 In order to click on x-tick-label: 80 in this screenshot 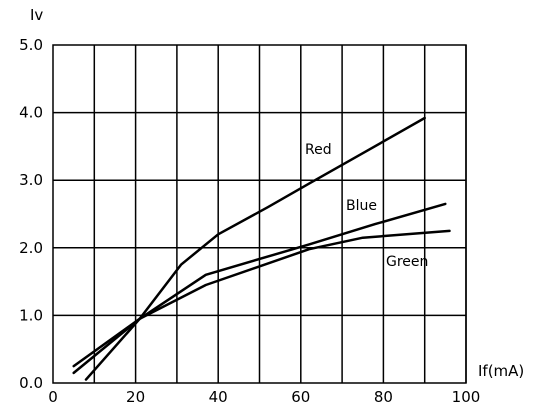, I will do `click(383, 397)`.